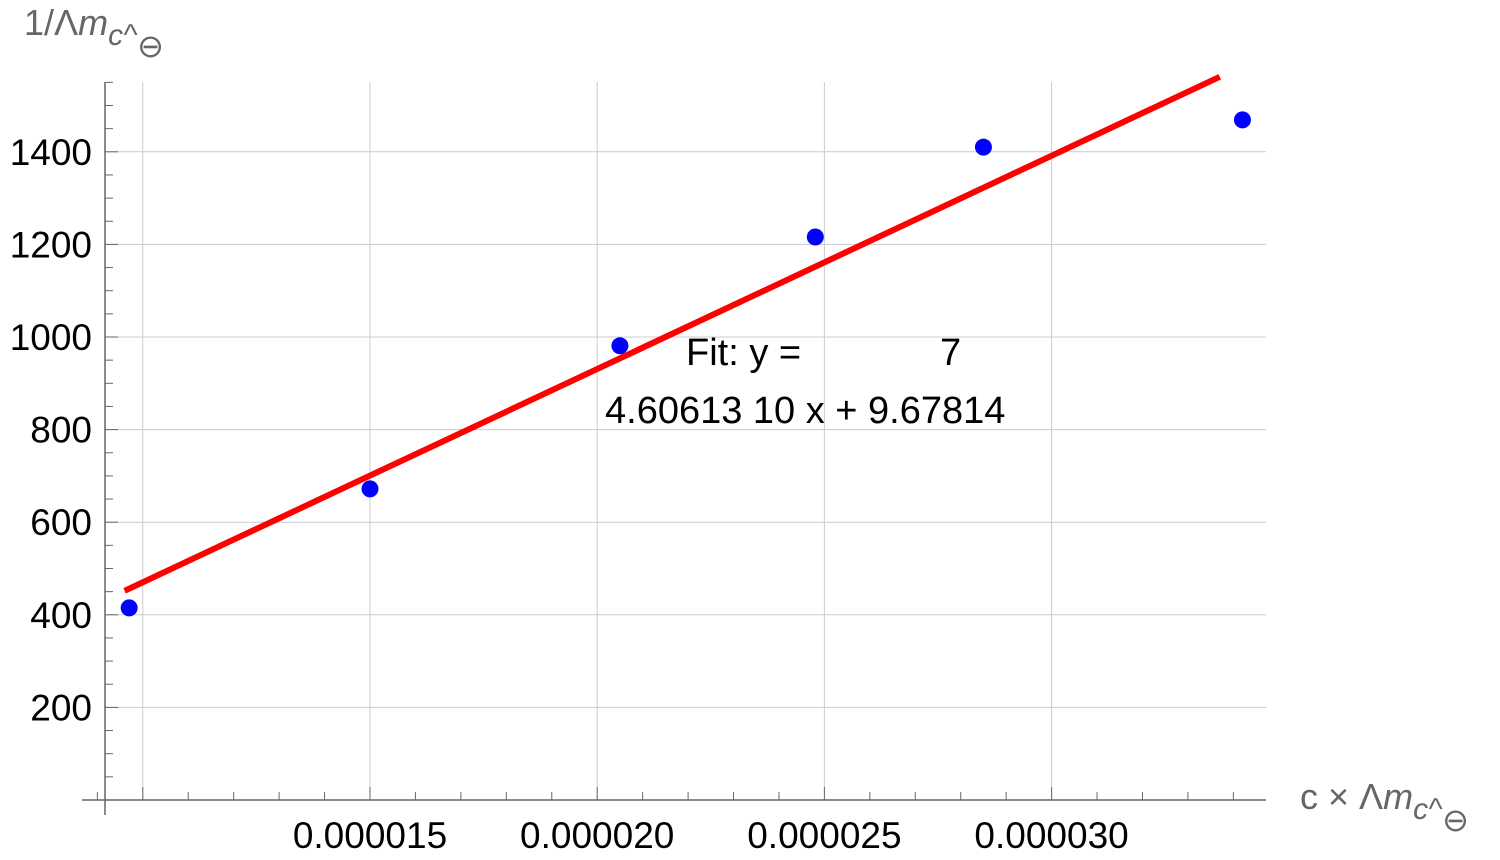 The height and width of the screenshot is (860, 1500). Describe the element at coordinates (150, 46) in the screenshot. I see `y-axis-label-standard-symbol: ⊖` at that location.